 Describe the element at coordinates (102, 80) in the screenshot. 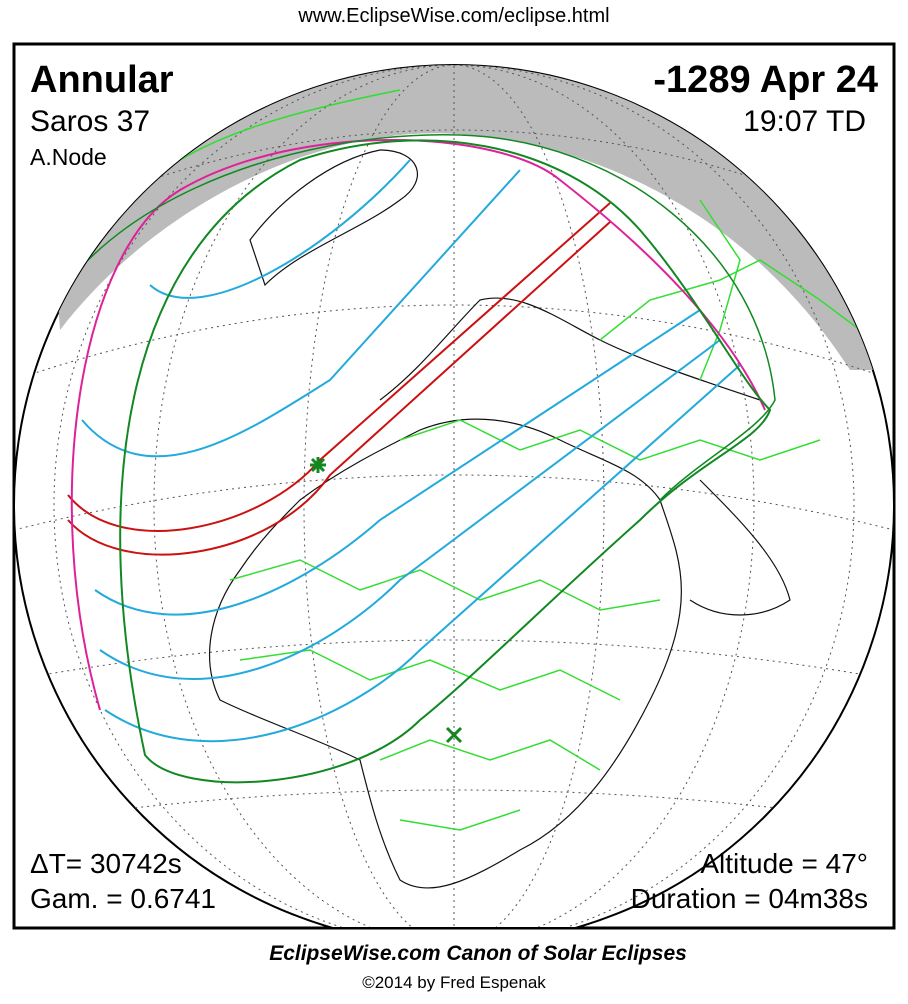

I see `eclipse-type: Annular` at that location.